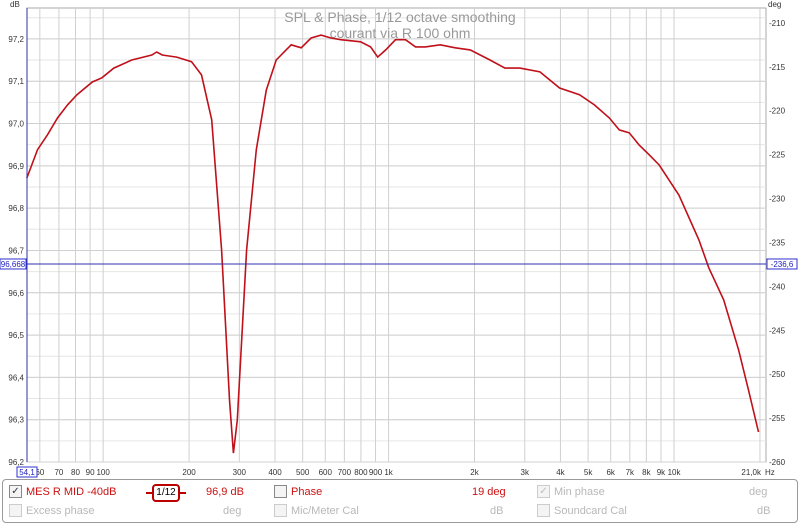  Describe the element at coordinates (777, 242) in the screenshot. I see `y2-tick-label: -235` at that location.